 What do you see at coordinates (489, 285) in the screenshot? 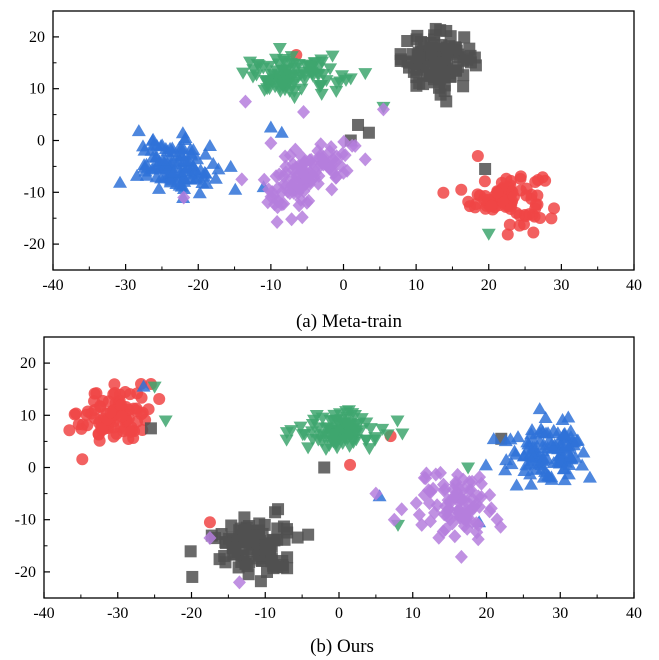
I see `x-tick-label: 20` at bounding box center [489, 285].